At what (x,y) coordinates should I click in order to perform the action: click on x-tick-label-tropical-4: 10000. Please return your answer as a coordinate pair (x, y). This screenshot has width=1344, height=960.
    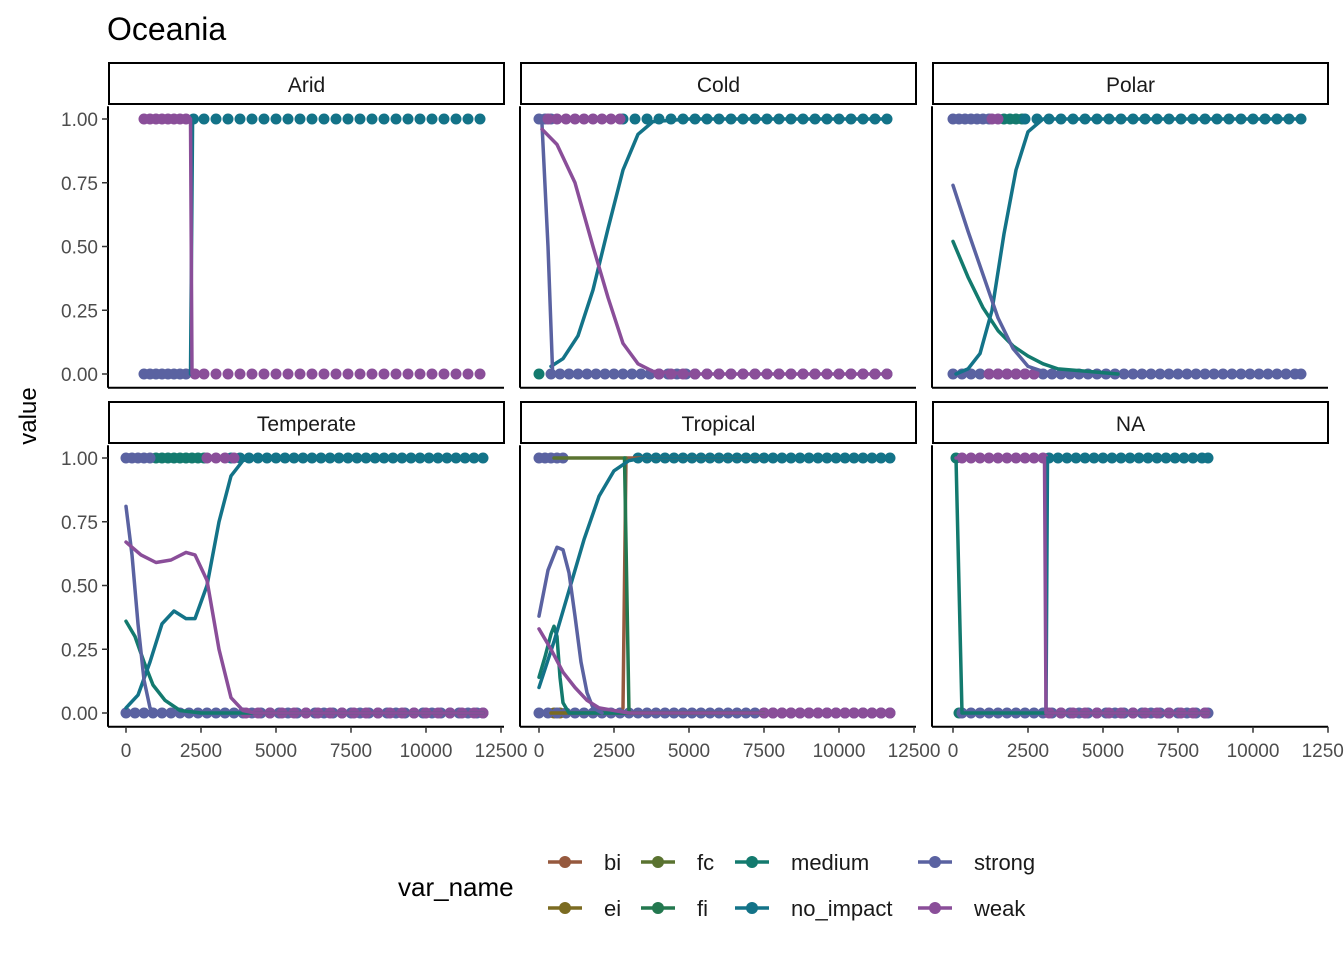
    Looking at the image, I should click on (839, 751).